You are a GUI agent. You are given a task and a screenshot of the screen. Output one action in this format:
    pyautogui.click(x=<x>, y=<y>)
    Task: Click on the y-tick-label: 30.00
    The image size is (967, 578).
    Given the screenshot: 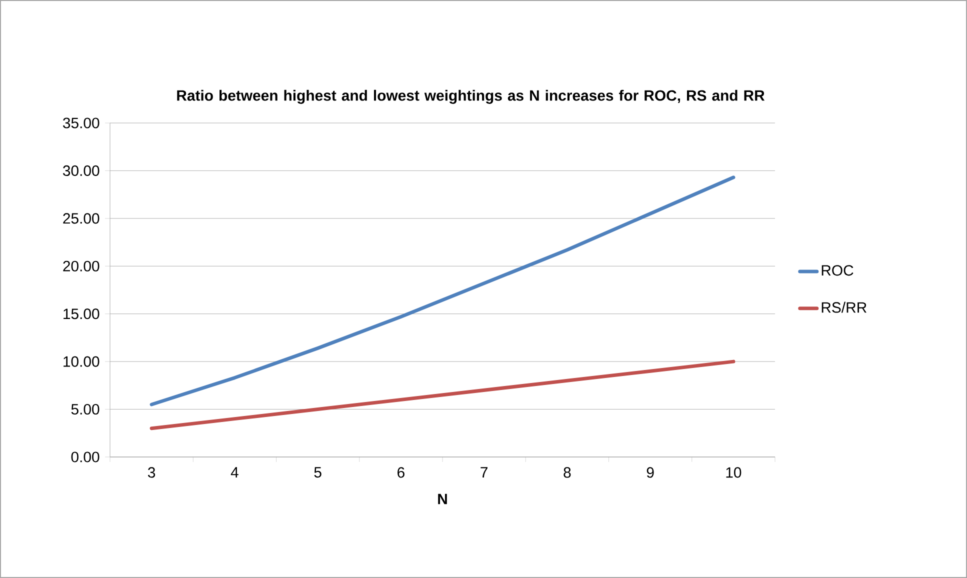 What is the action you would take?
    pyautogui.click(x=81, y=170)
    